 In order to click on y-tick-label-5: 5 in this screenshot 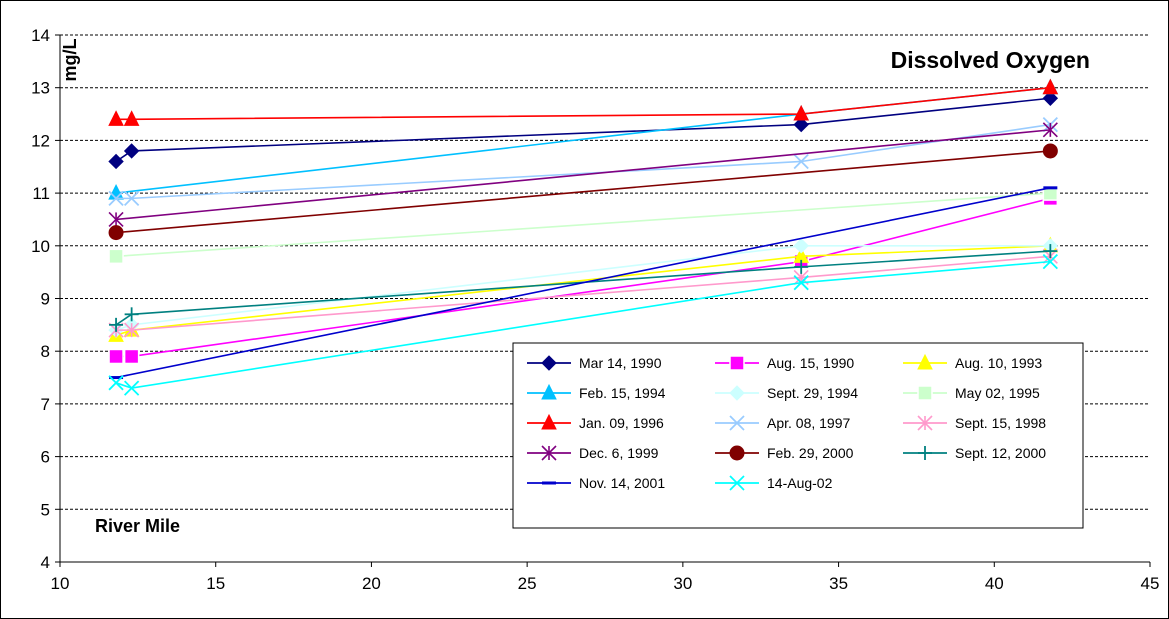, I will do `click(45, 509)`.